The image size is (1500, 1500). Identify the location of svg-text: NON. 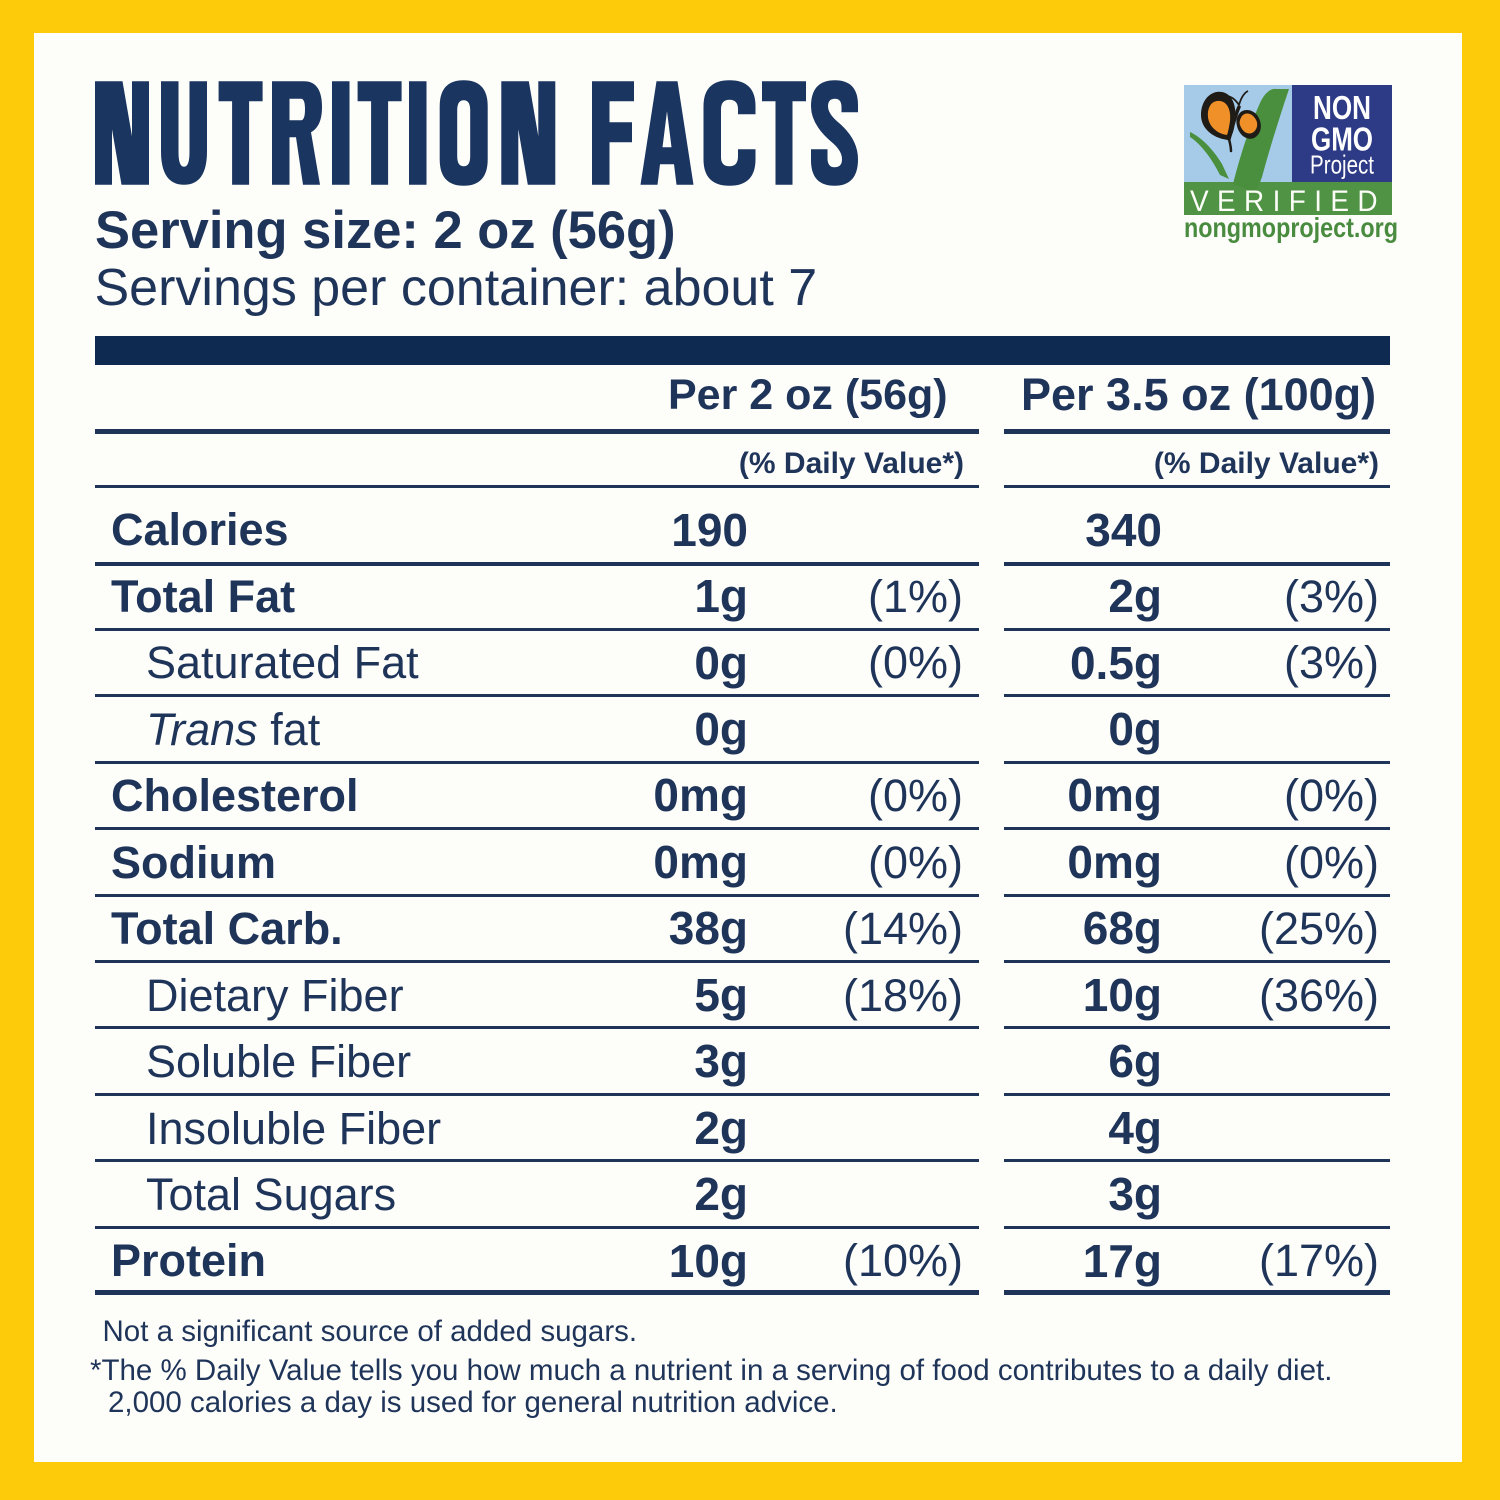
(1342, 107).